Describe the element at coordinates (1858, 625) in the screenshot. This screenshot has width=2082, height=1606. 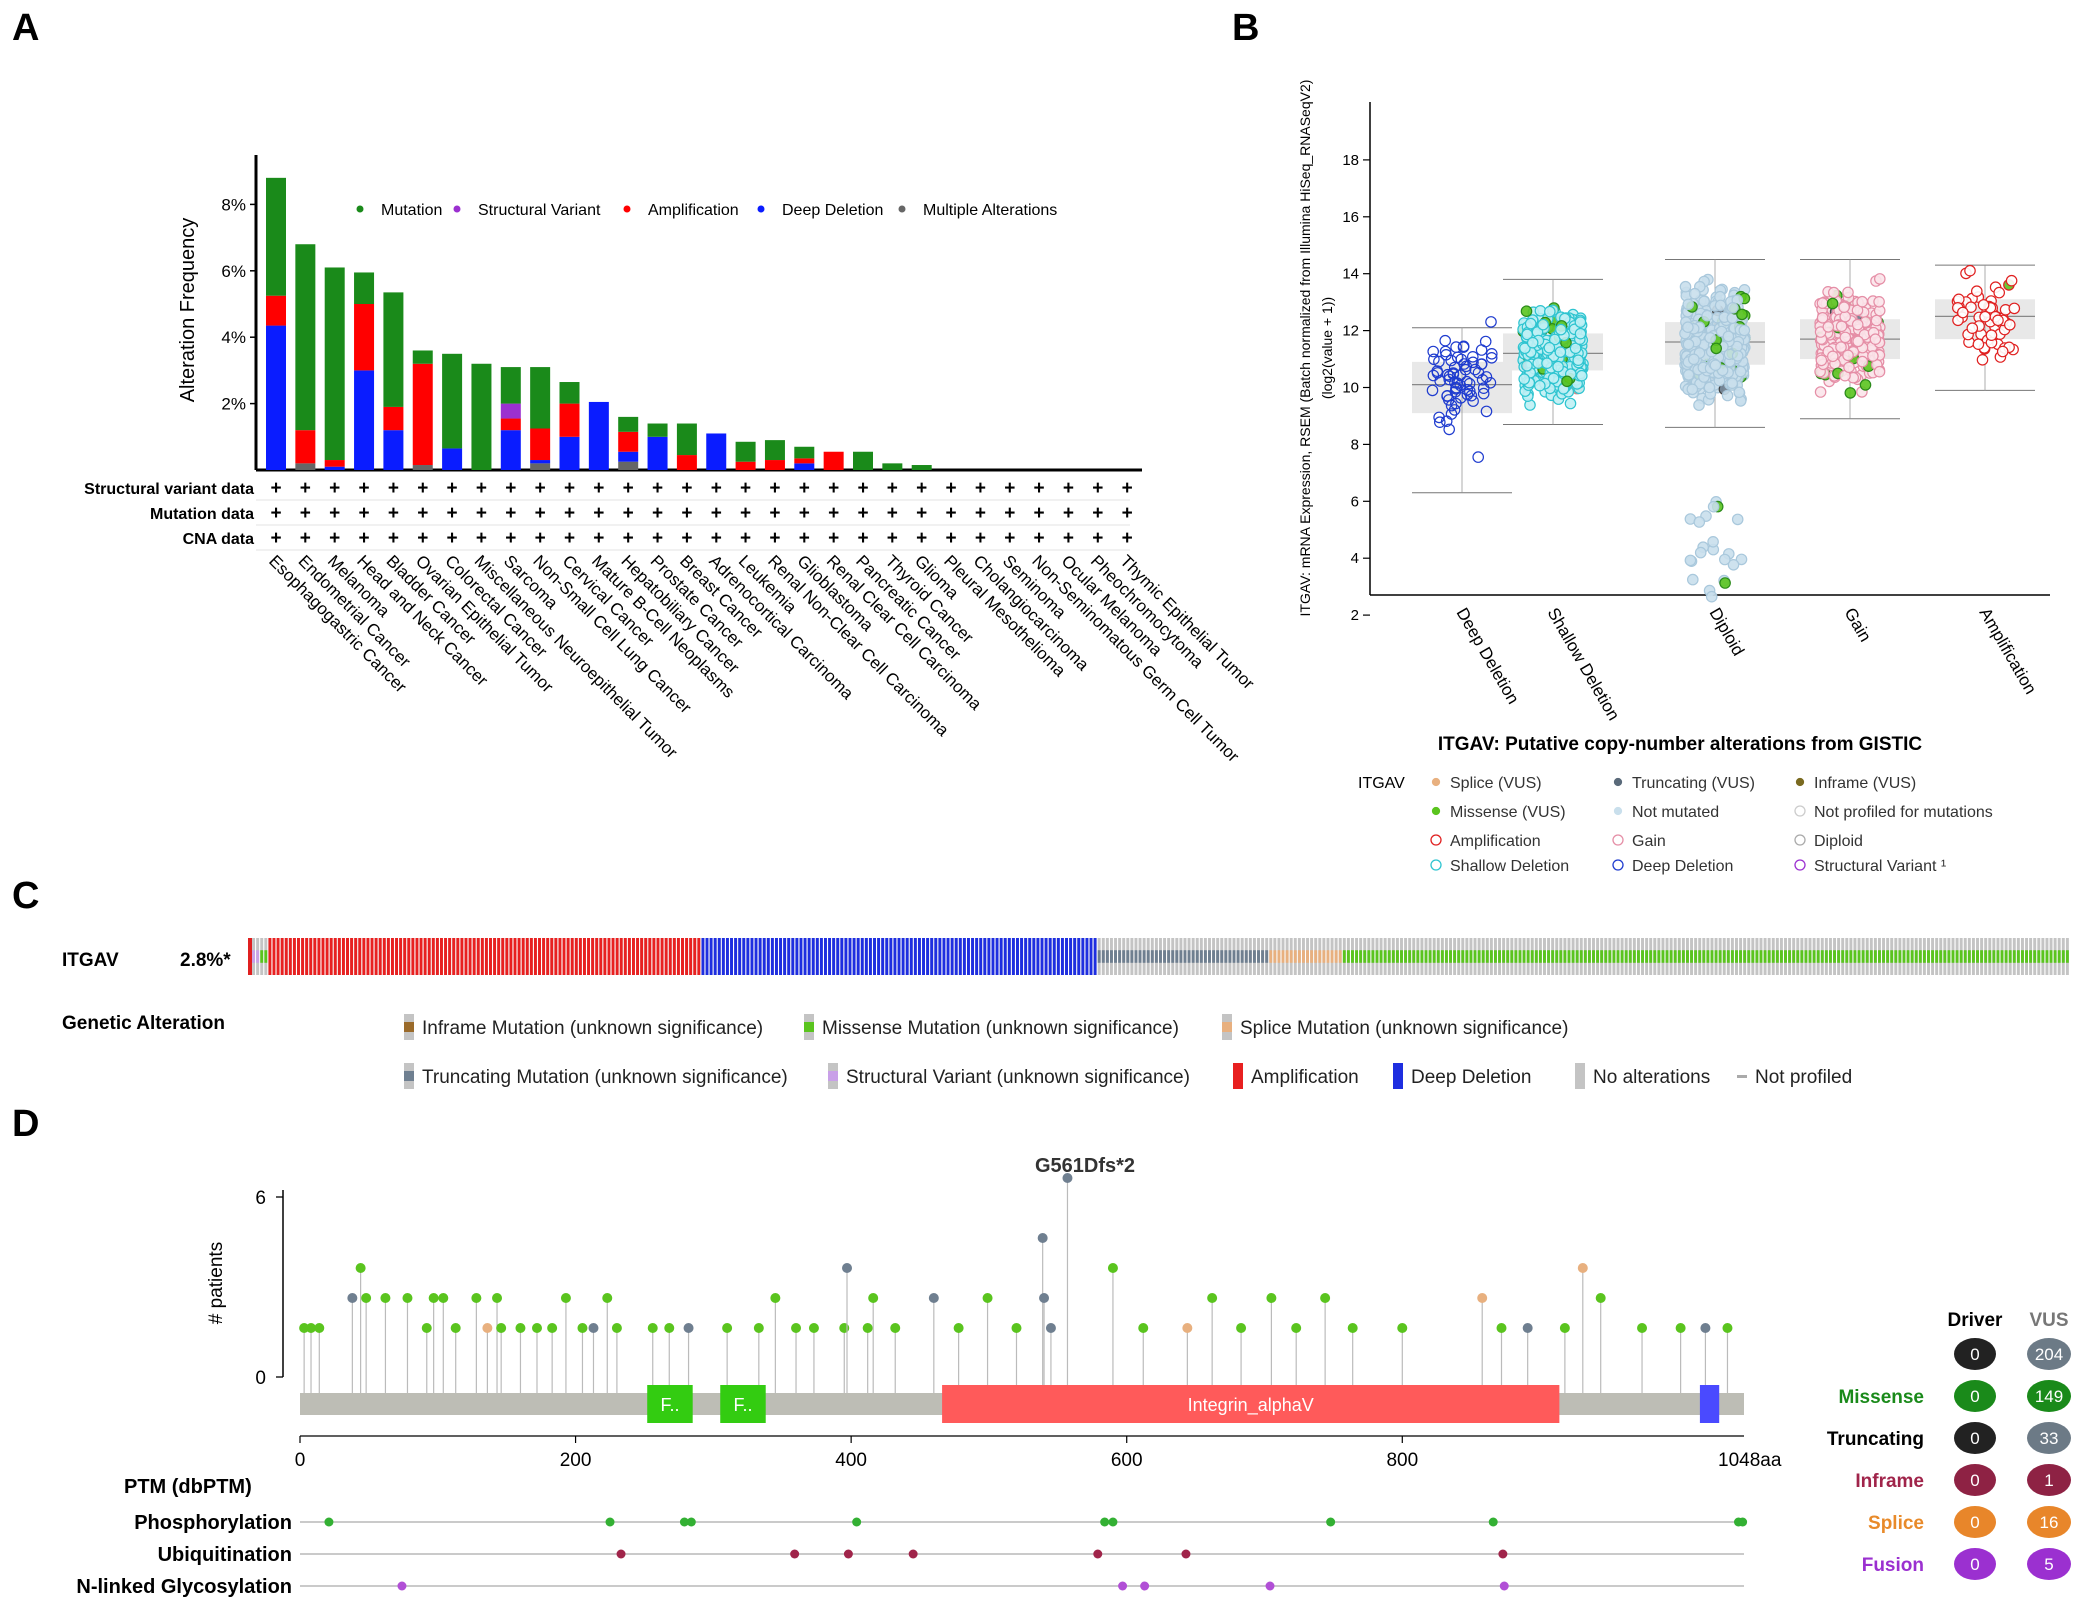
I see `category-label: Gain` at that location.